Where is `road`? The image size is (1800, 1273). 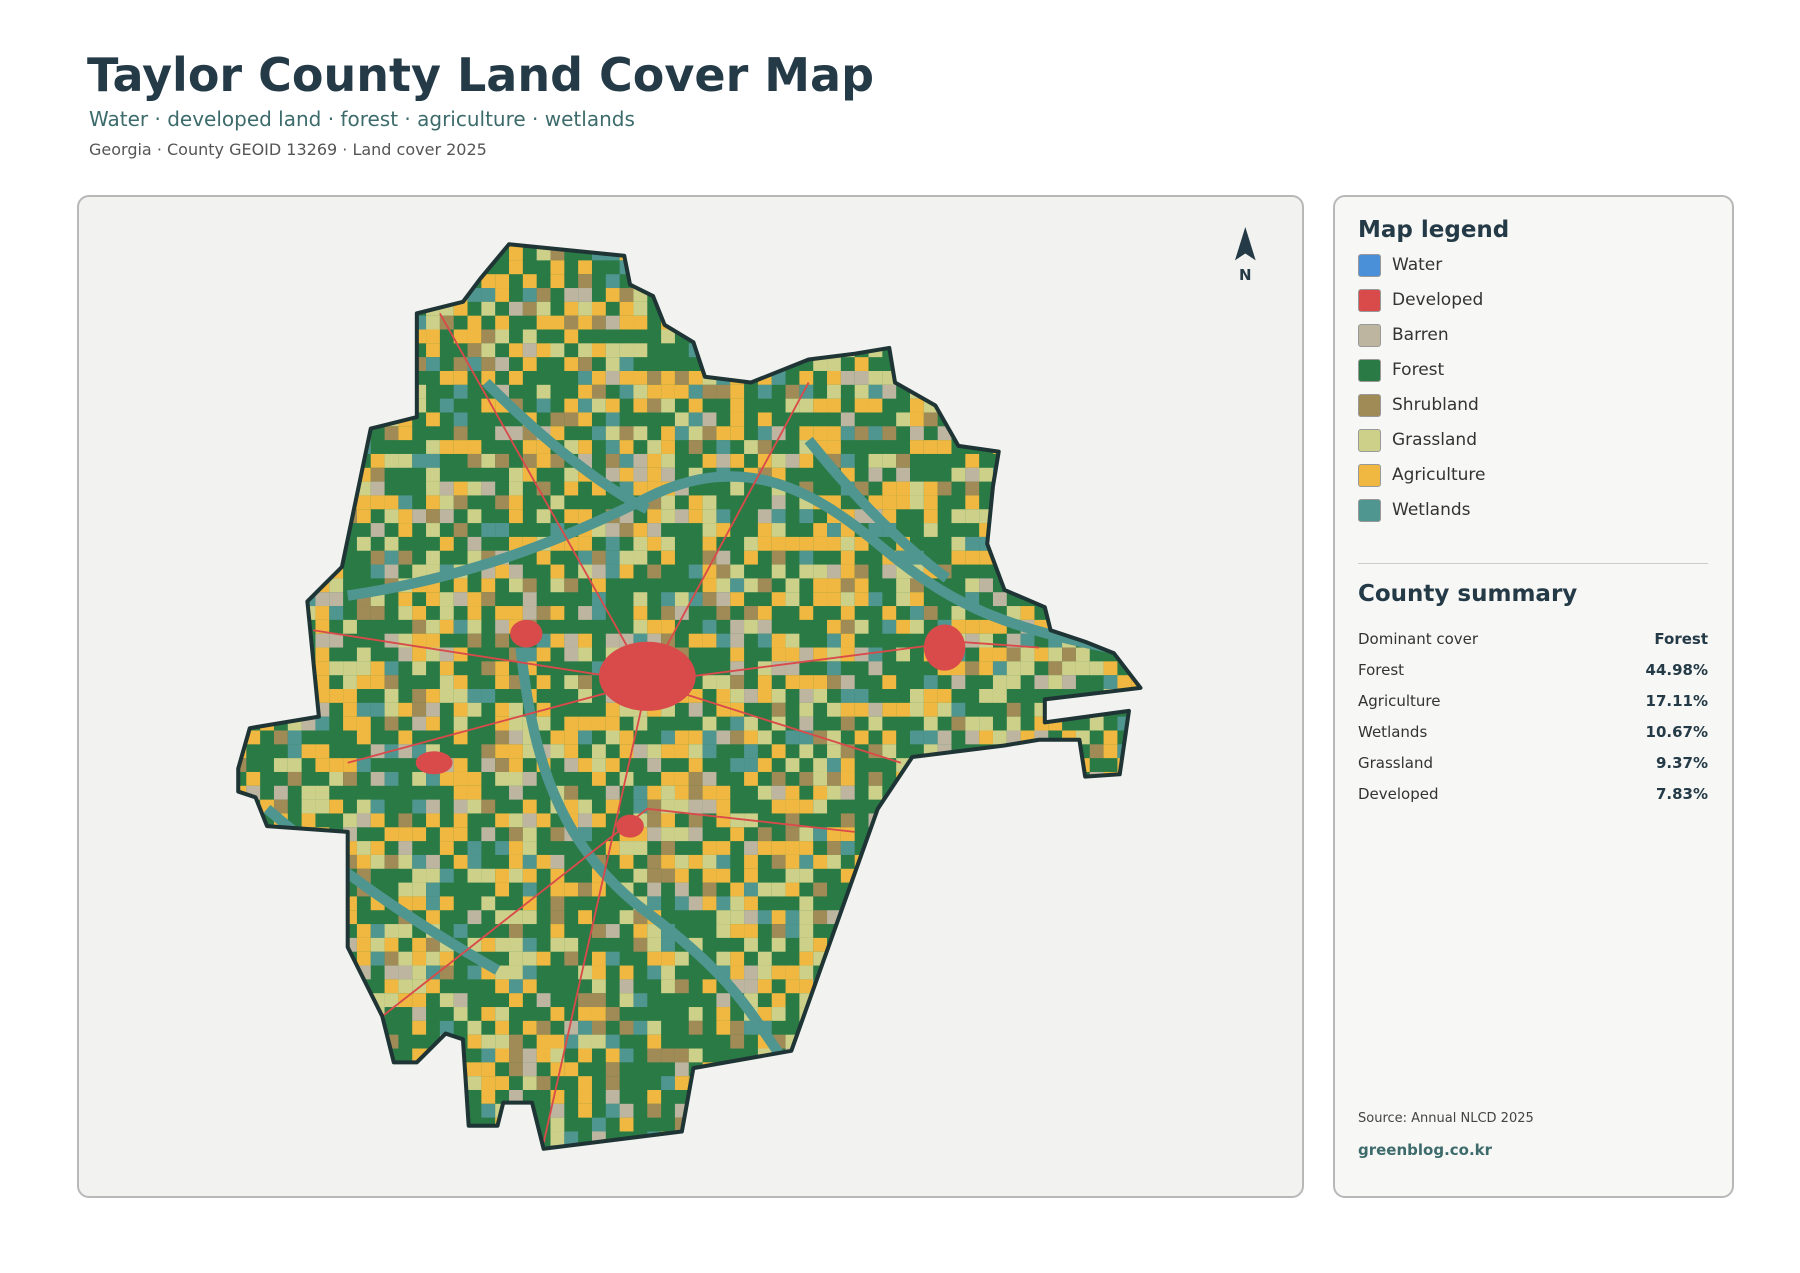 road is located at coordinates (544, 497).